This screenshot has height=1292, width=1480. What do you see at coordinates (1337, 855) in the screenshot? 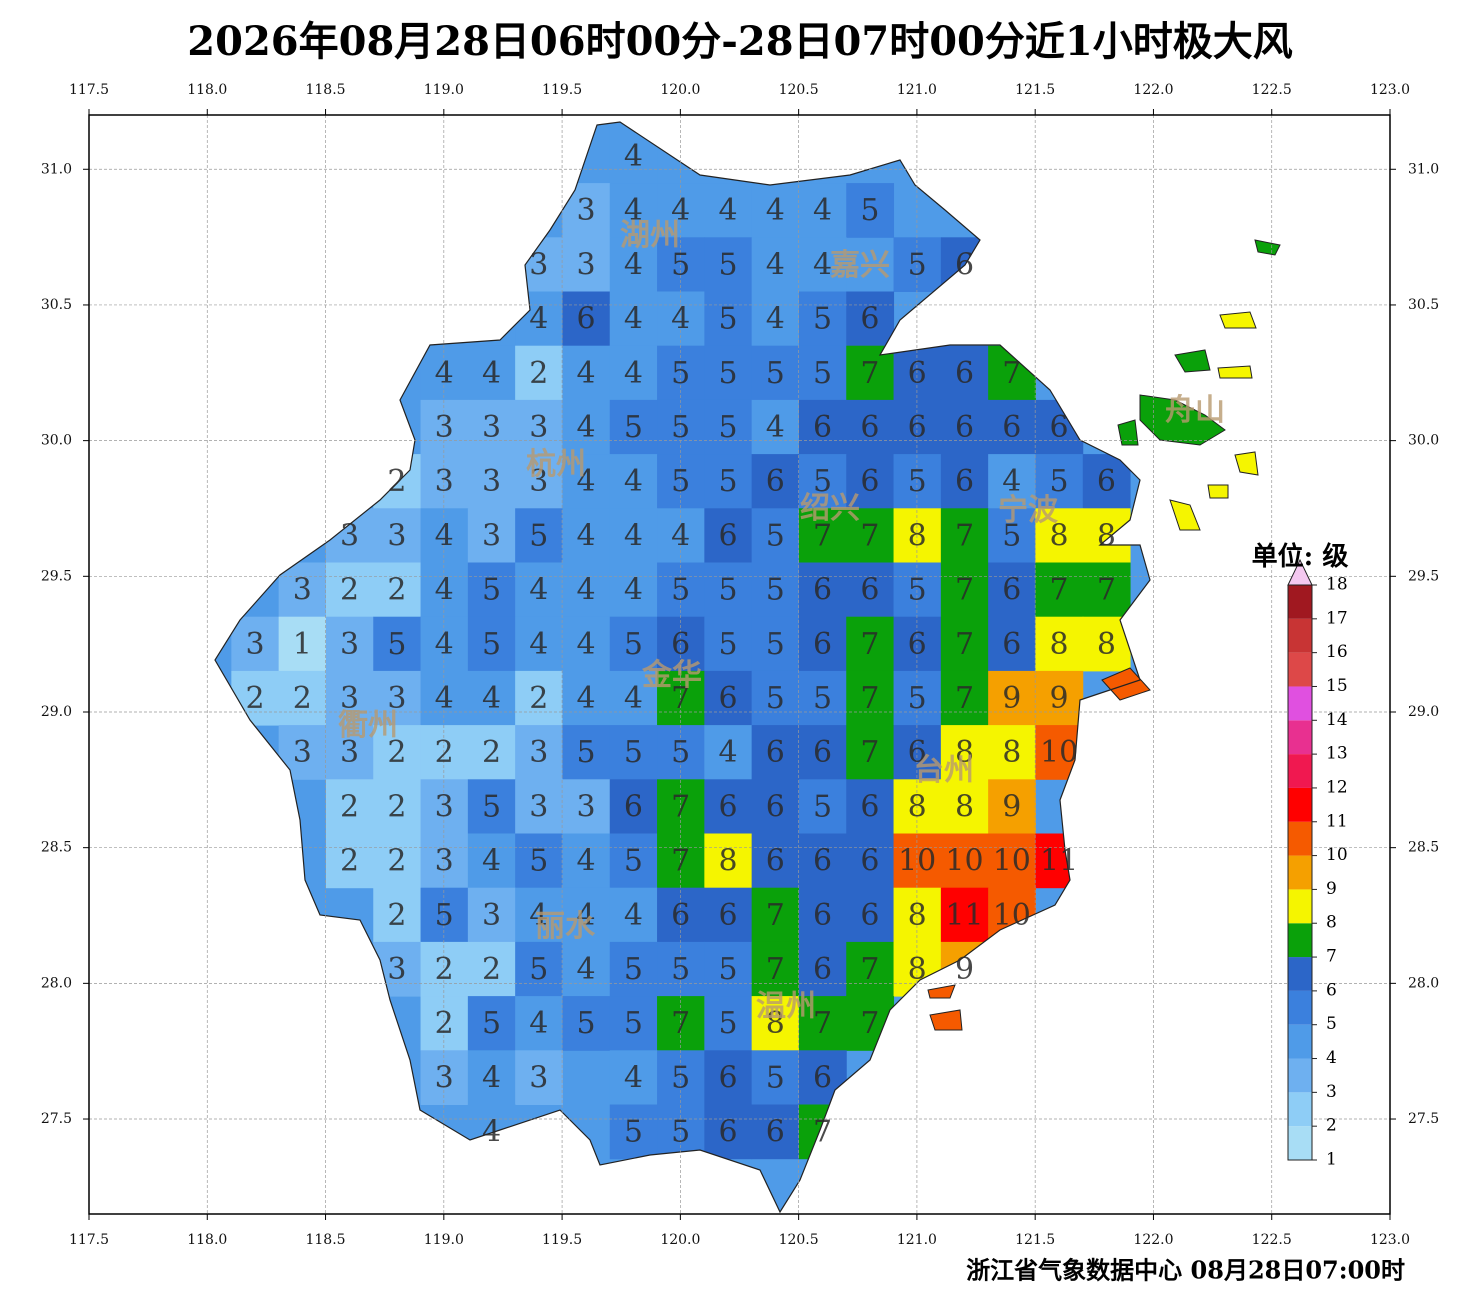
I see `colorbar-label: 10` at bounding box center [1337, 855].